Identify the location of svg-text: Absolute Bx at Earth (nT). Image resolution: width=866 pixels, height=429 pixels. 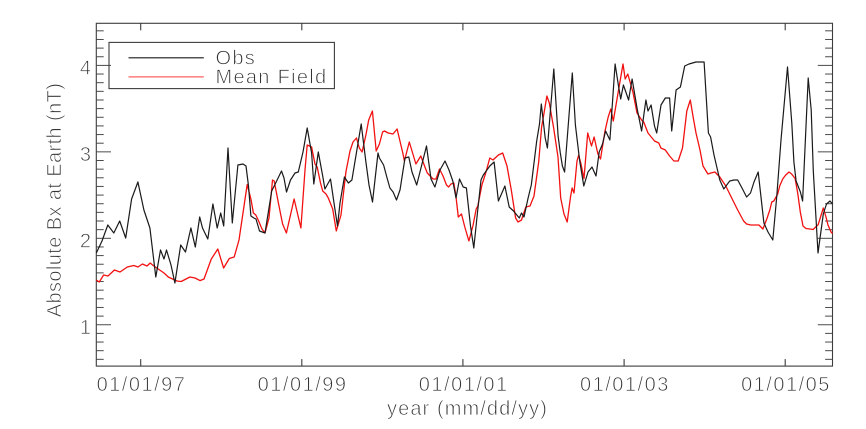
(55, 200).